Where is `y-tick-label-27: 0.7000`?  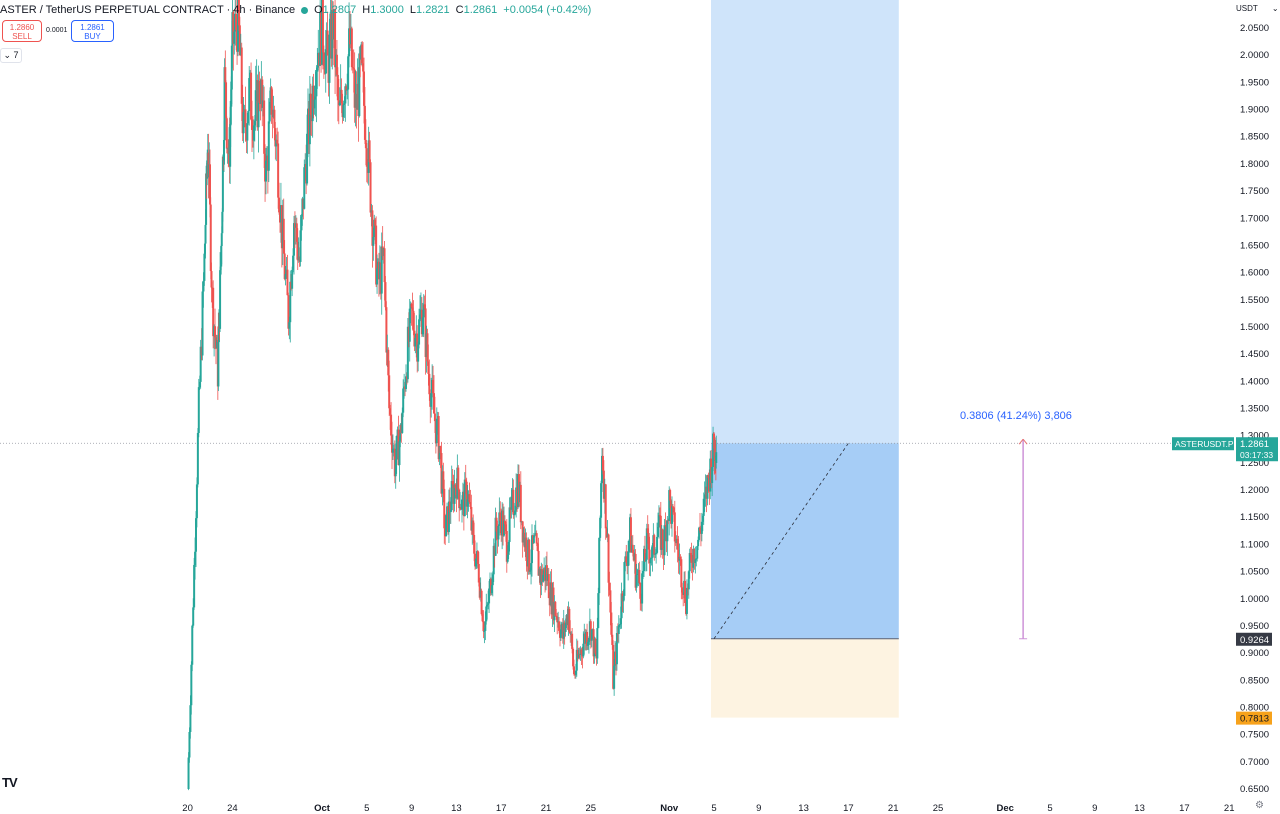 y-tick-label-27: 0.7000 is located at coordinates (1254, 762).